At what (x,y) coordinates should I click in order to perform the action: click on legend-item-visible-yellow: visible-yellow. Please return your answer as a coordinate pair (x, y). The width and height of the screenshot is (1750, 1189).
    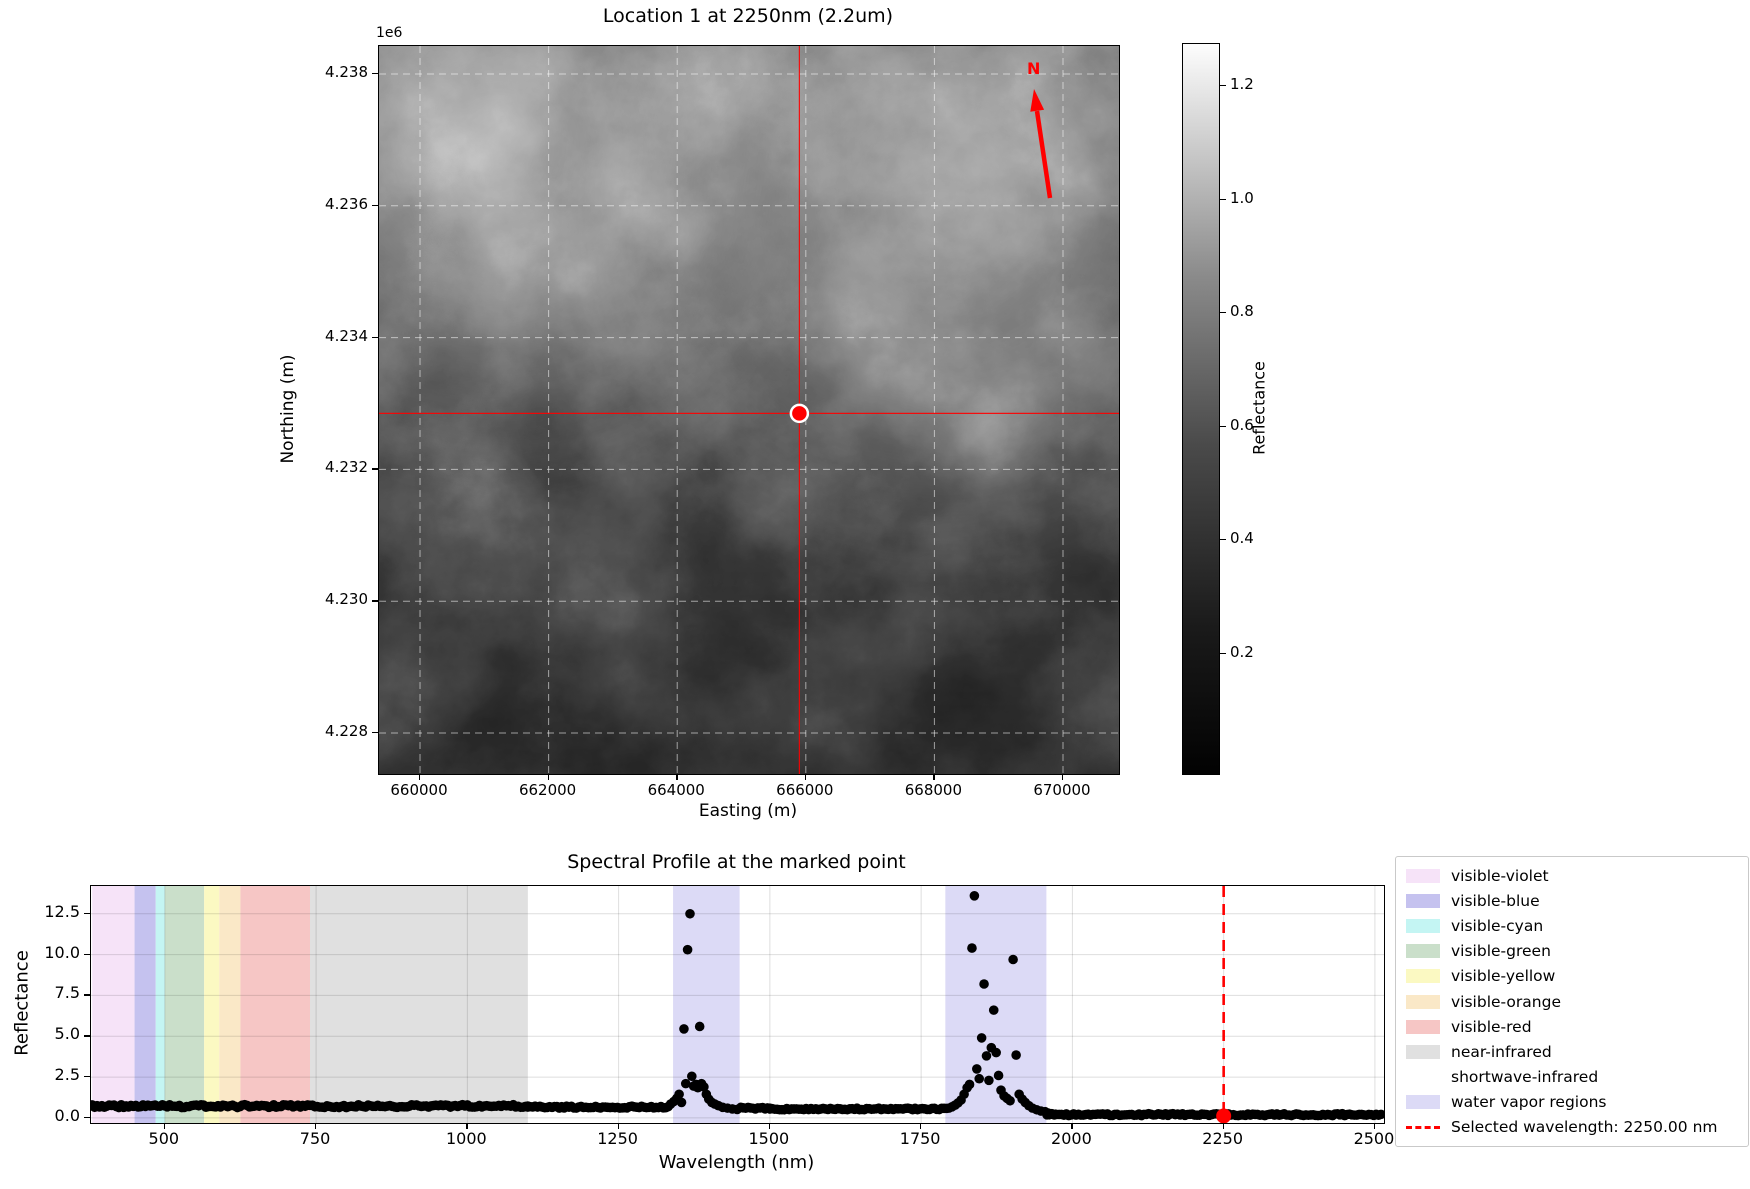
    Looking at the image, I should click on (1572, 976).